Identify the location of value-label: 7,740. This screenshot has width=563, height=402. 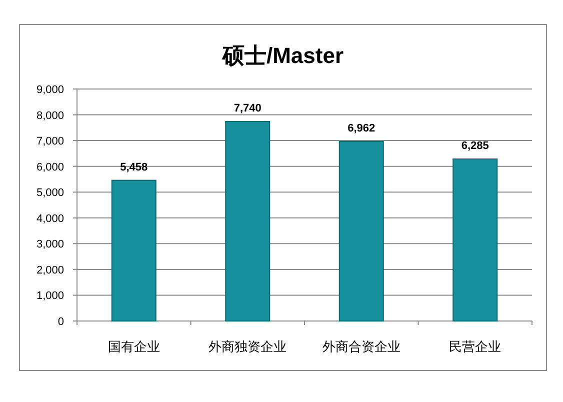
(248, 108).